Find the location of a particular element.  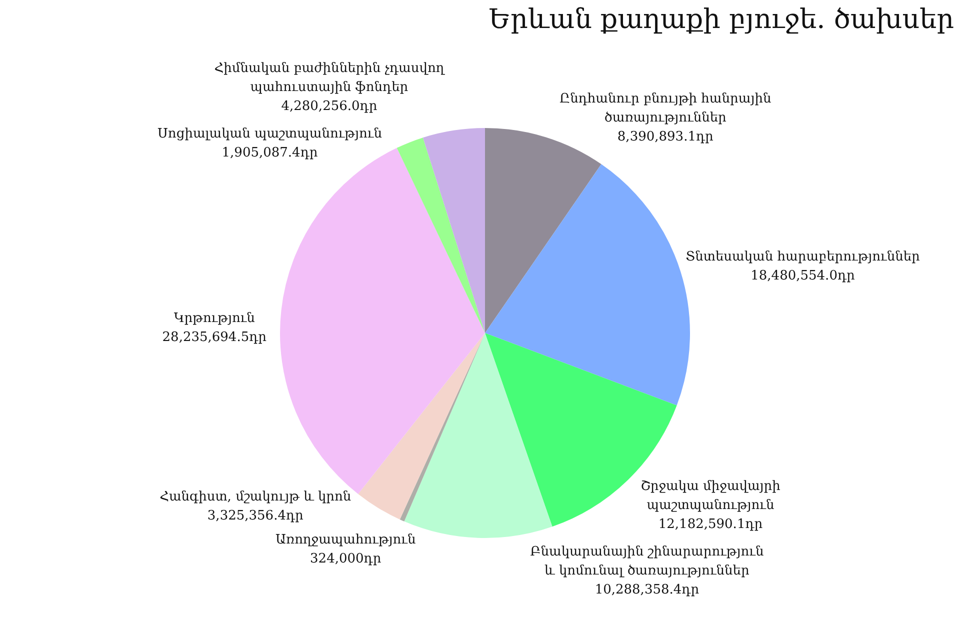

data-label: 1,905,087.4դր is located at coordinates (270, 153).